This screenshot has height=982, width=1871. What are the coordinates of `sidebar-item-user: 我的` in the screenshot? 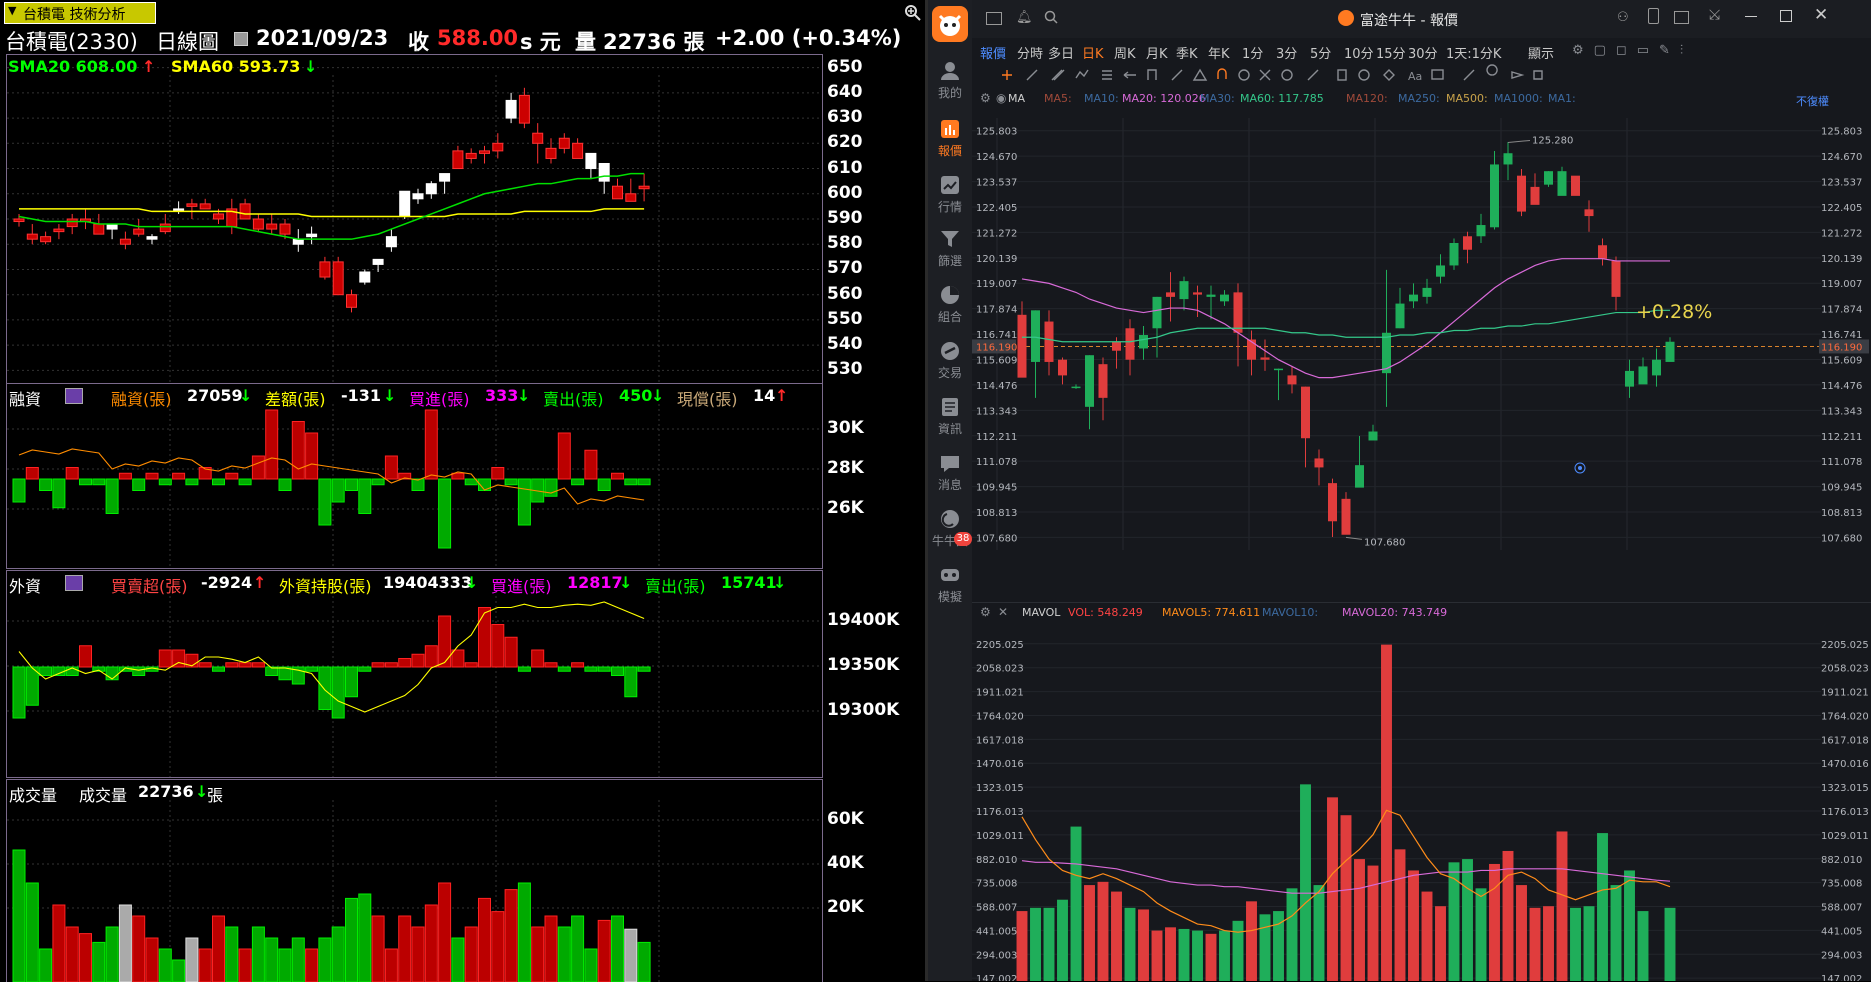 It's located at (950, 80).